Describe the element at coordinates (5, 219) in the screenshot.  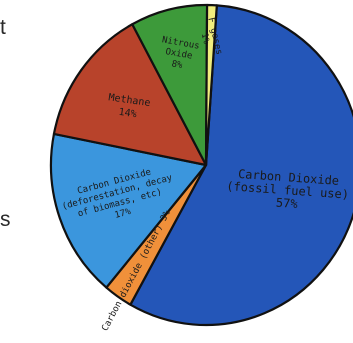
I see `edge-text-middle: s` at that location.